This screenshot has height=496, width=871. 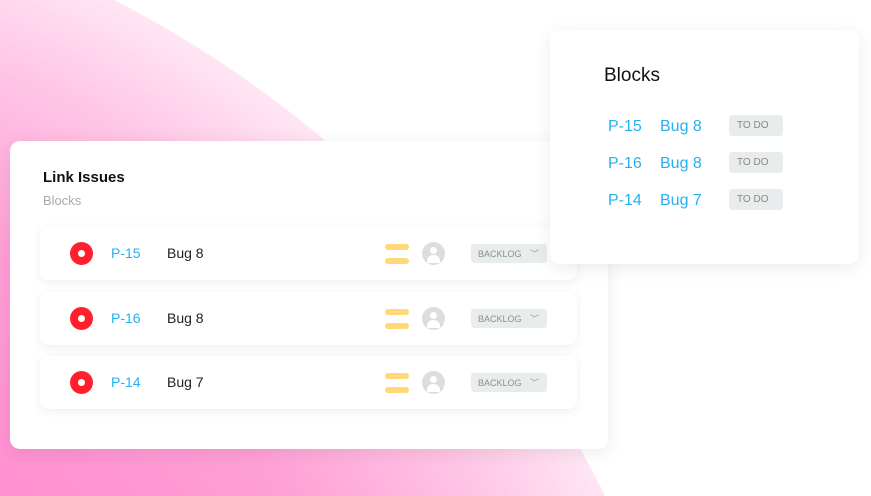 What do you see at coordinates (308, 318) in the screenshot?
I see `issue-row: P-16 Bug 8 BACKLOG ﹀` at bounding box center [308, 318].